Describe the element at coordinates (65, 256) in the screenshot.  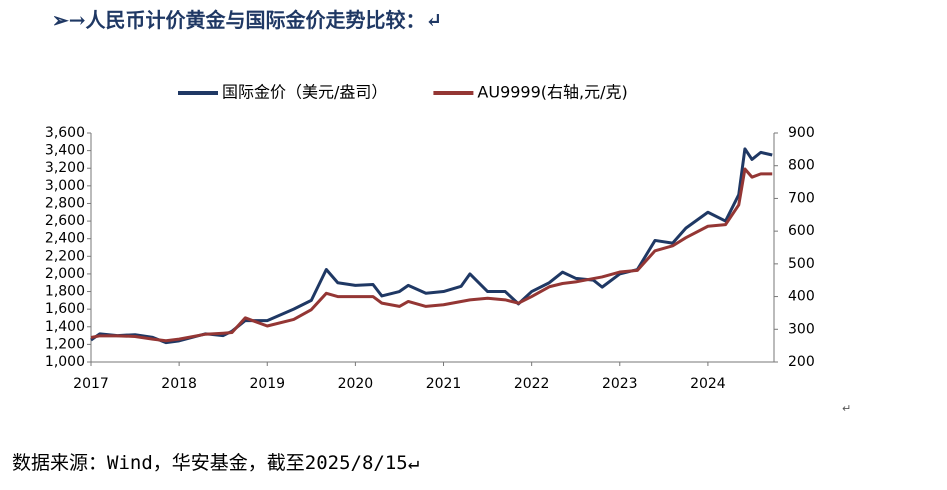
I see `y-tick-label: 2,200` at that location.